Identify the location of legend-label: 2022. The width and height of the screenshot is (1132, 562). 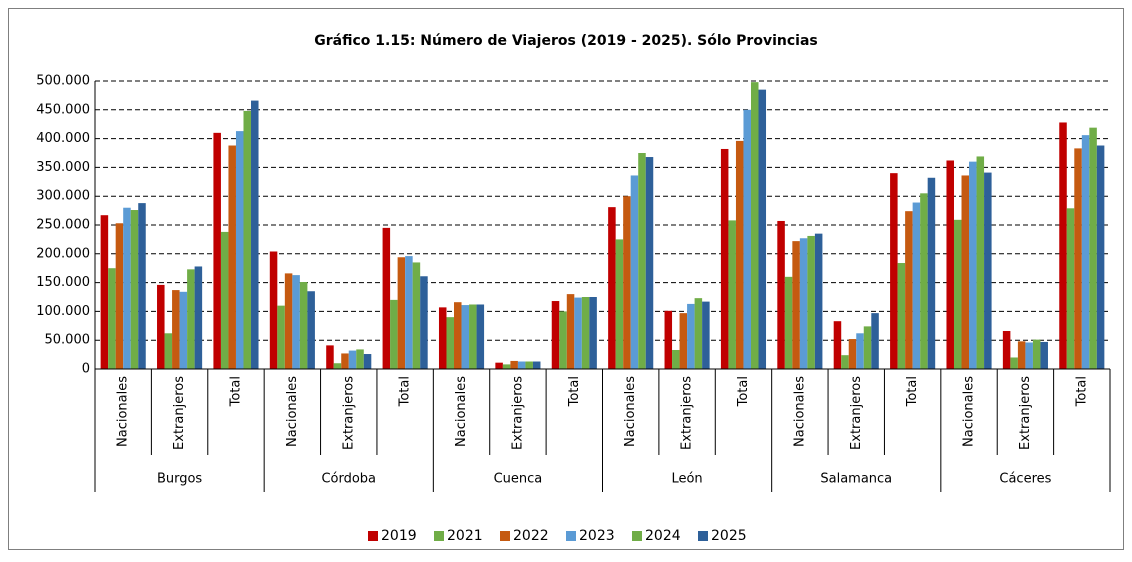
(531, 536).